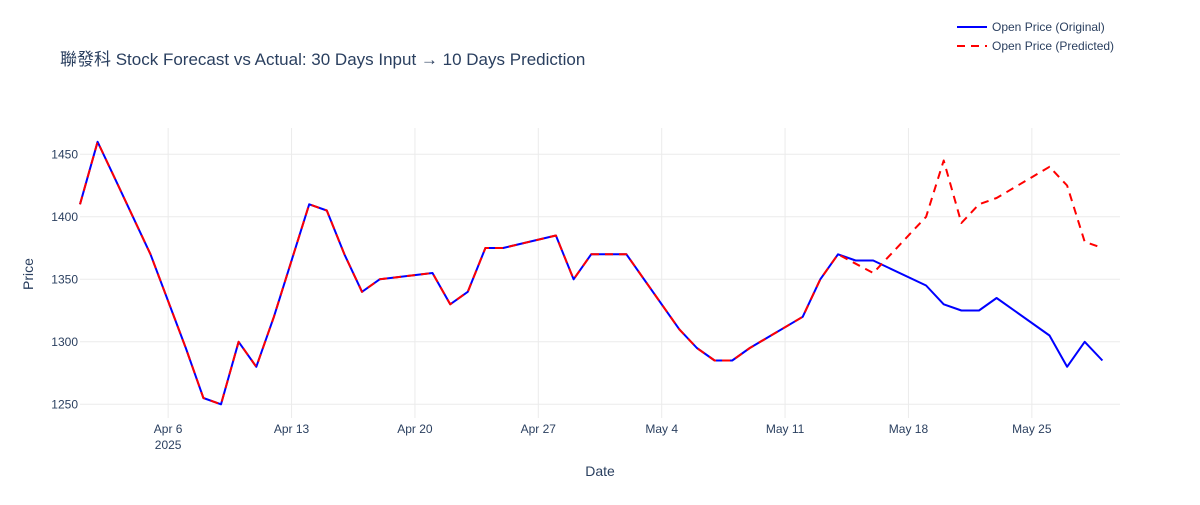 The height and width of the screenshot is (505, 1200). I want to click on x-tick-sublabel: 2025, so click(168, 445).